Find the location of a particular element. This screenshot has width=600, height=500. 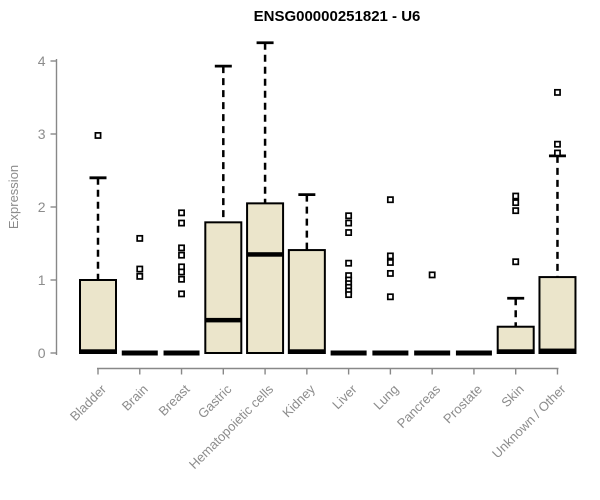

x-tick-label: Liver is located at coordinates (344, 396).